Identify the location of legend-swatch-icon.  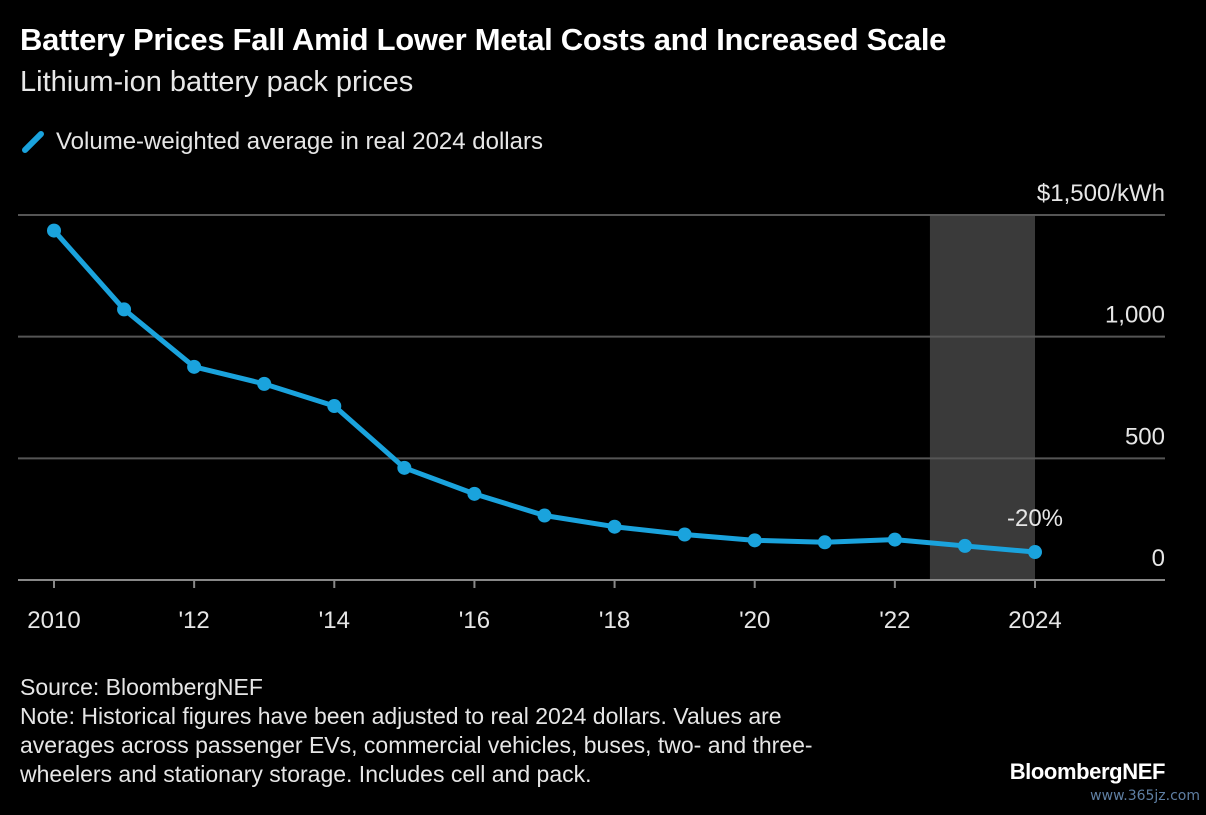
(33, 142).